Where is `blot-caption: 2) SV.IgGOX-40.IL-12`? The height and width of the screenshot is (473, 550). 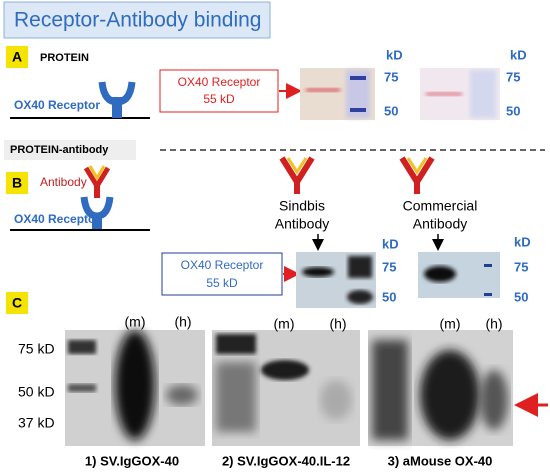 blot-caption: 2) SV.IgGOX-40.IL-12 is located at coordinates (286, 460).